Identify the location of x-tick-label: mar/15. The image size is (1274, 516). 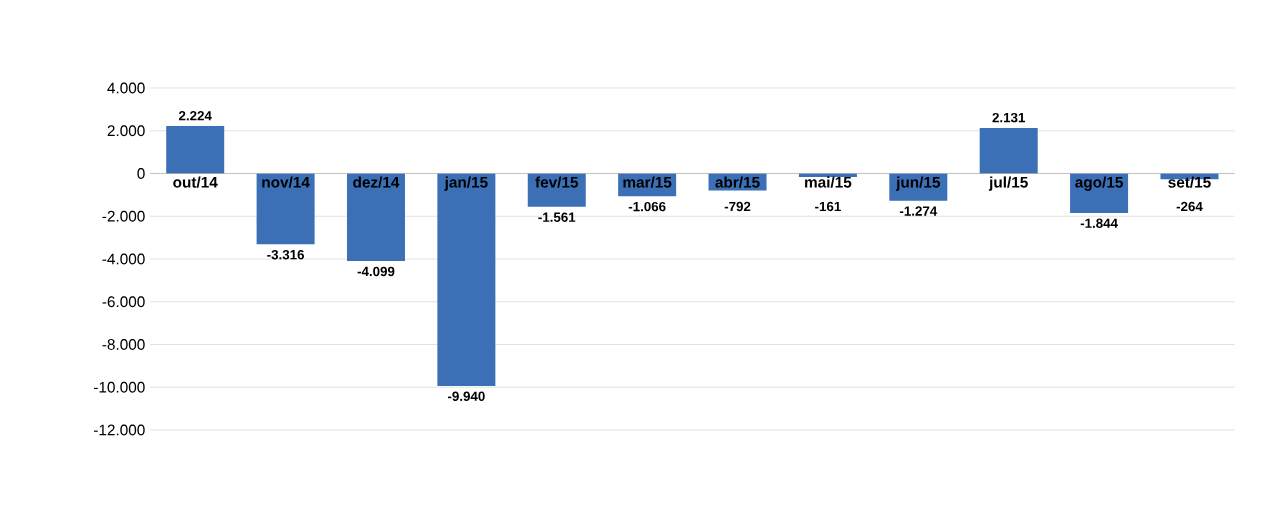
(647, 182).